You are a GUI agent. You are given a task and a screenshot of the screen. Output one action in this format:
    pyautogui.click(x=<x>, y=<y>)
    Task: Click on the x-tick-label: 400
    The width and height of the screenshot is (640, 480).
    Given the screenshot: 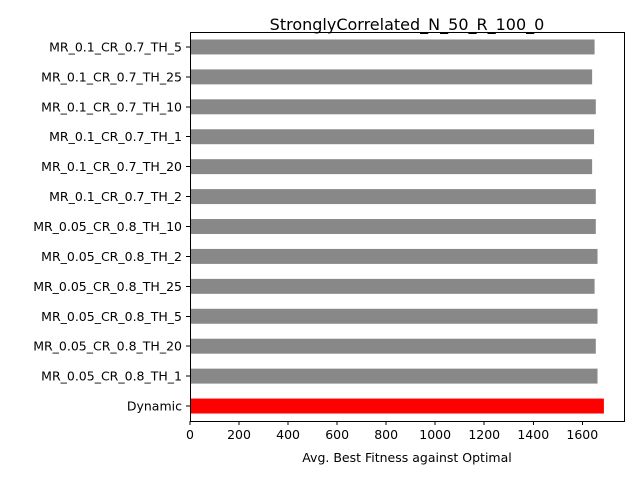 What is the action you would take?
    pyautogui.click(x=288, y=434)
    